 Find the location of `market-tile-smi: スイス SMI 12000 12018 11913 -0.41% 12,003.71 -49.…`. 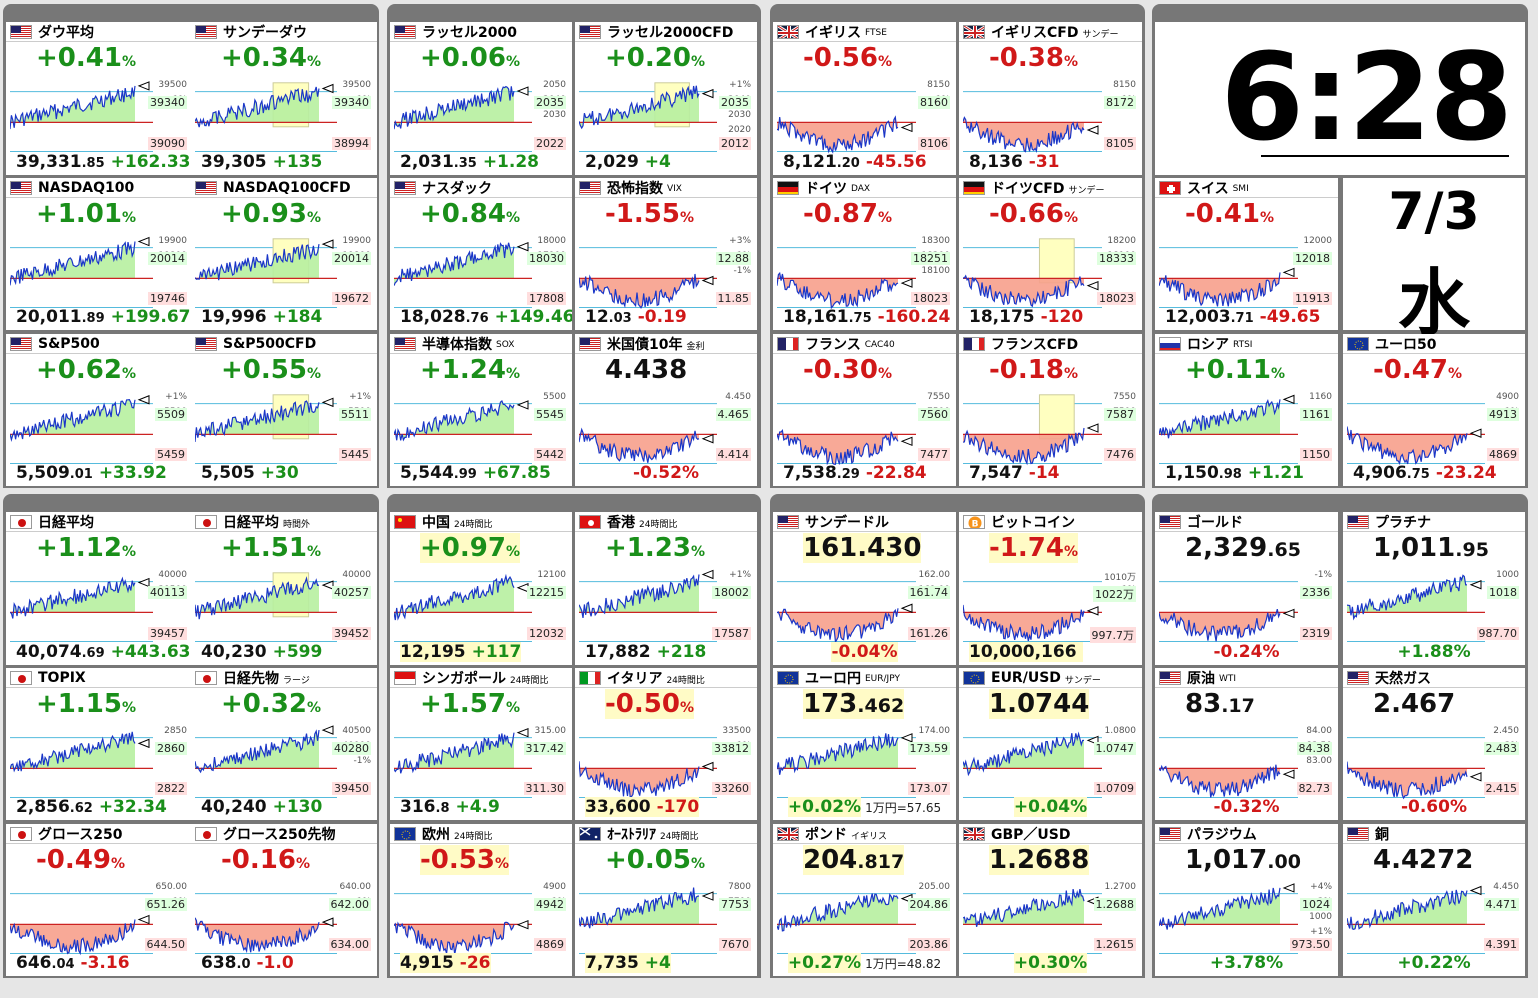

market-tile-smi: スイス SMI 12000 12018 11913 -0.41% 12,003.71 -49.… is located at coordinates (1246, 254).